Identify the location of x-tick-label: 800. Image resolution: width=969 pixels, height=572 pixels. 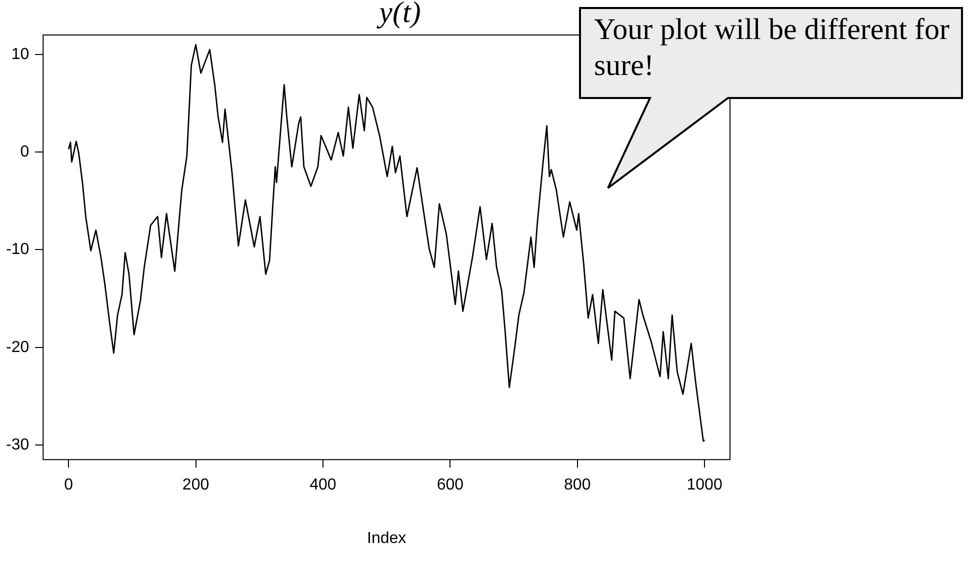
(577, 485).